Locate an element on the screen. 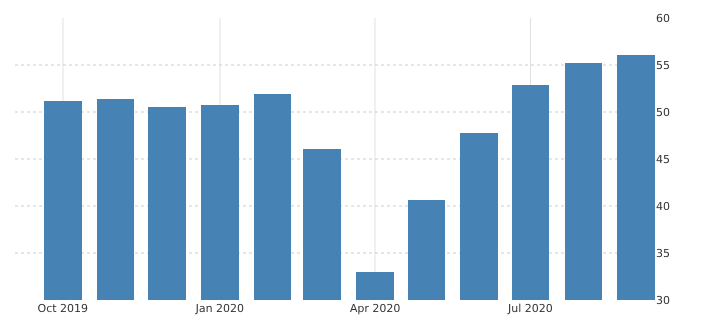  x-tick-label: Apr 2020 is located at coordinates (375, 308).